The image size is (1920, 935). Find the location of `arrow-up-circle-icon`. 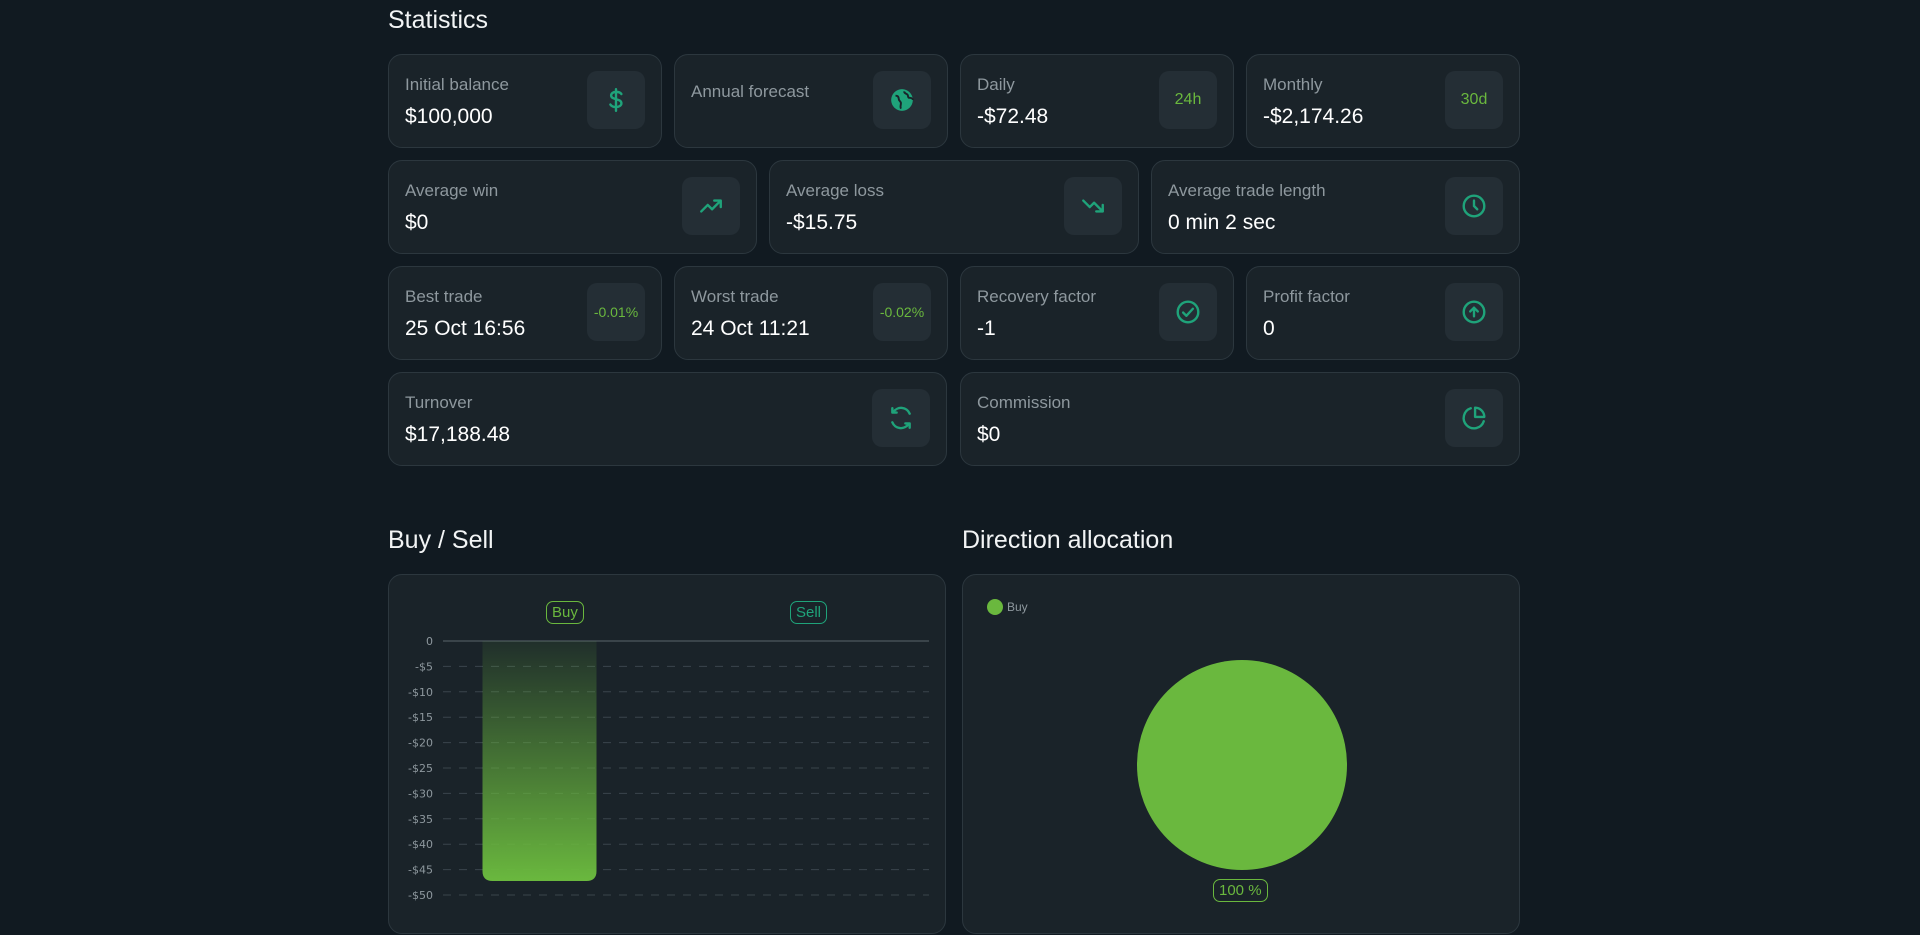

arrow-up-circle-icon is located at coordinates (1474, 312).